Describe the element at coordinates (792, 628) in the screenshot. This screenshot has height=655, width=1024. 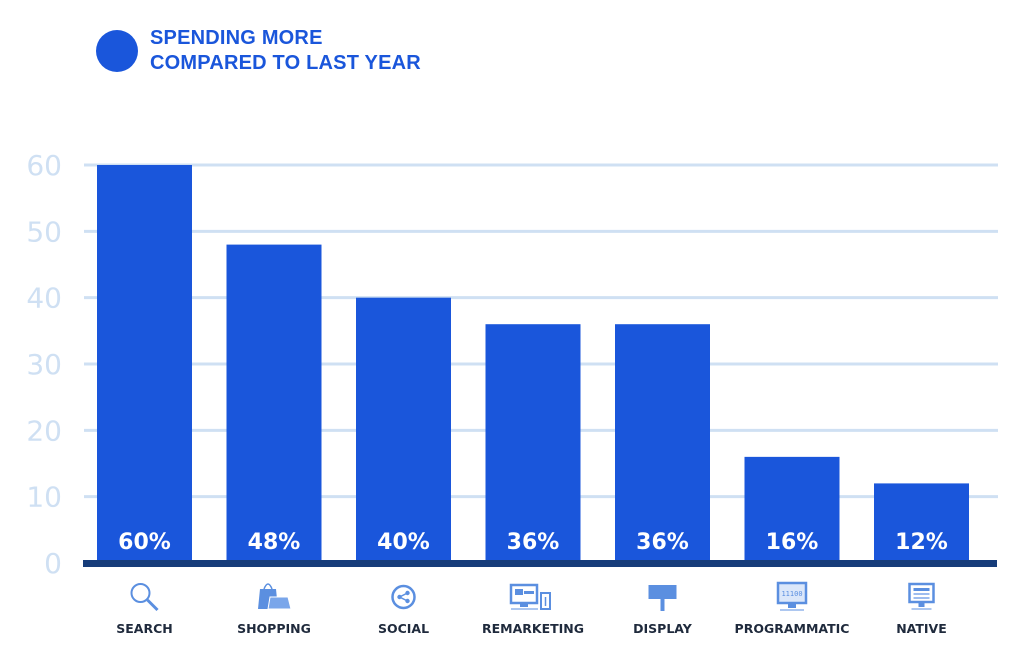
I see `x-tick-label: PROGRAMMATIC` at that location.